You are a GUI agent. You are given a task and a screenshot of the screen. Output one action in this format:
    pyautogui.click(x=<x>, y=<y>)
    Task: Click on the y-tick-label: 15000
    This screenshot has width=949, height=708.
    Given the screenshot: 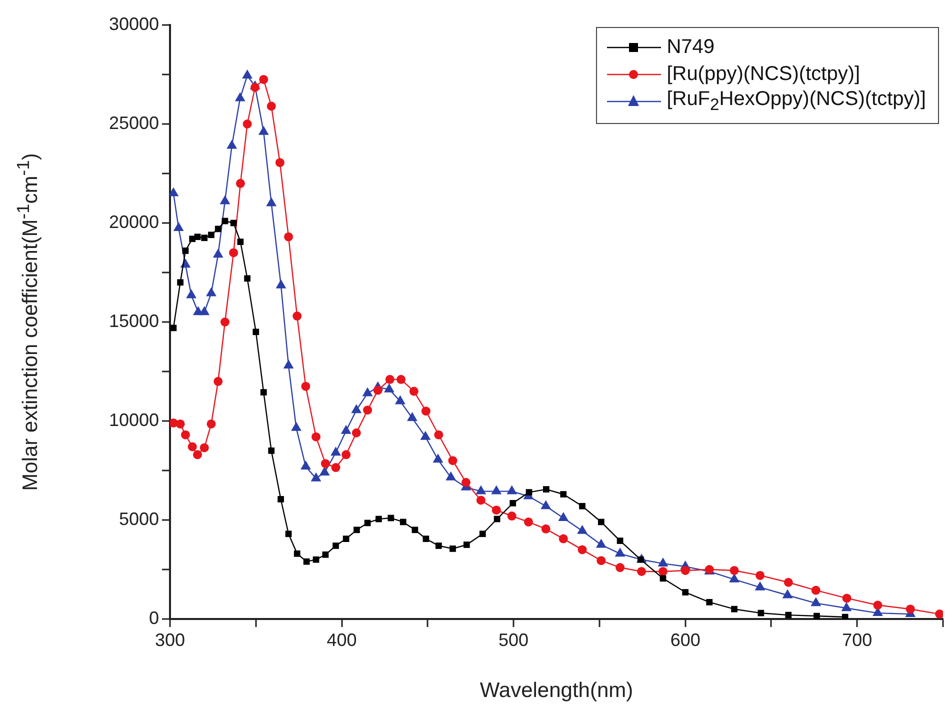 What is the action you would take?
    pyautogui.click(x=133, y=320)
    